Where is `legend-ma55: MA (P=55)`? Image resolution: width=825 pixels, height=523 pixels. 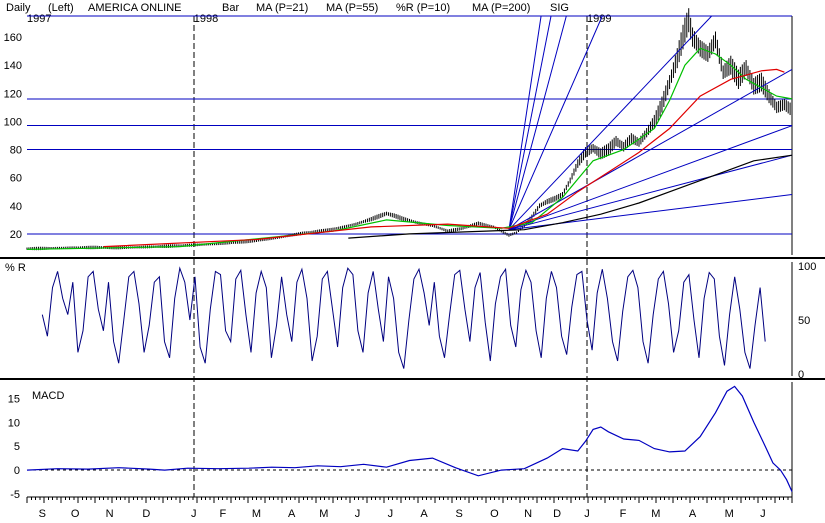 legend-ma55: MA (P=55) is located at coordinates (352, 8).